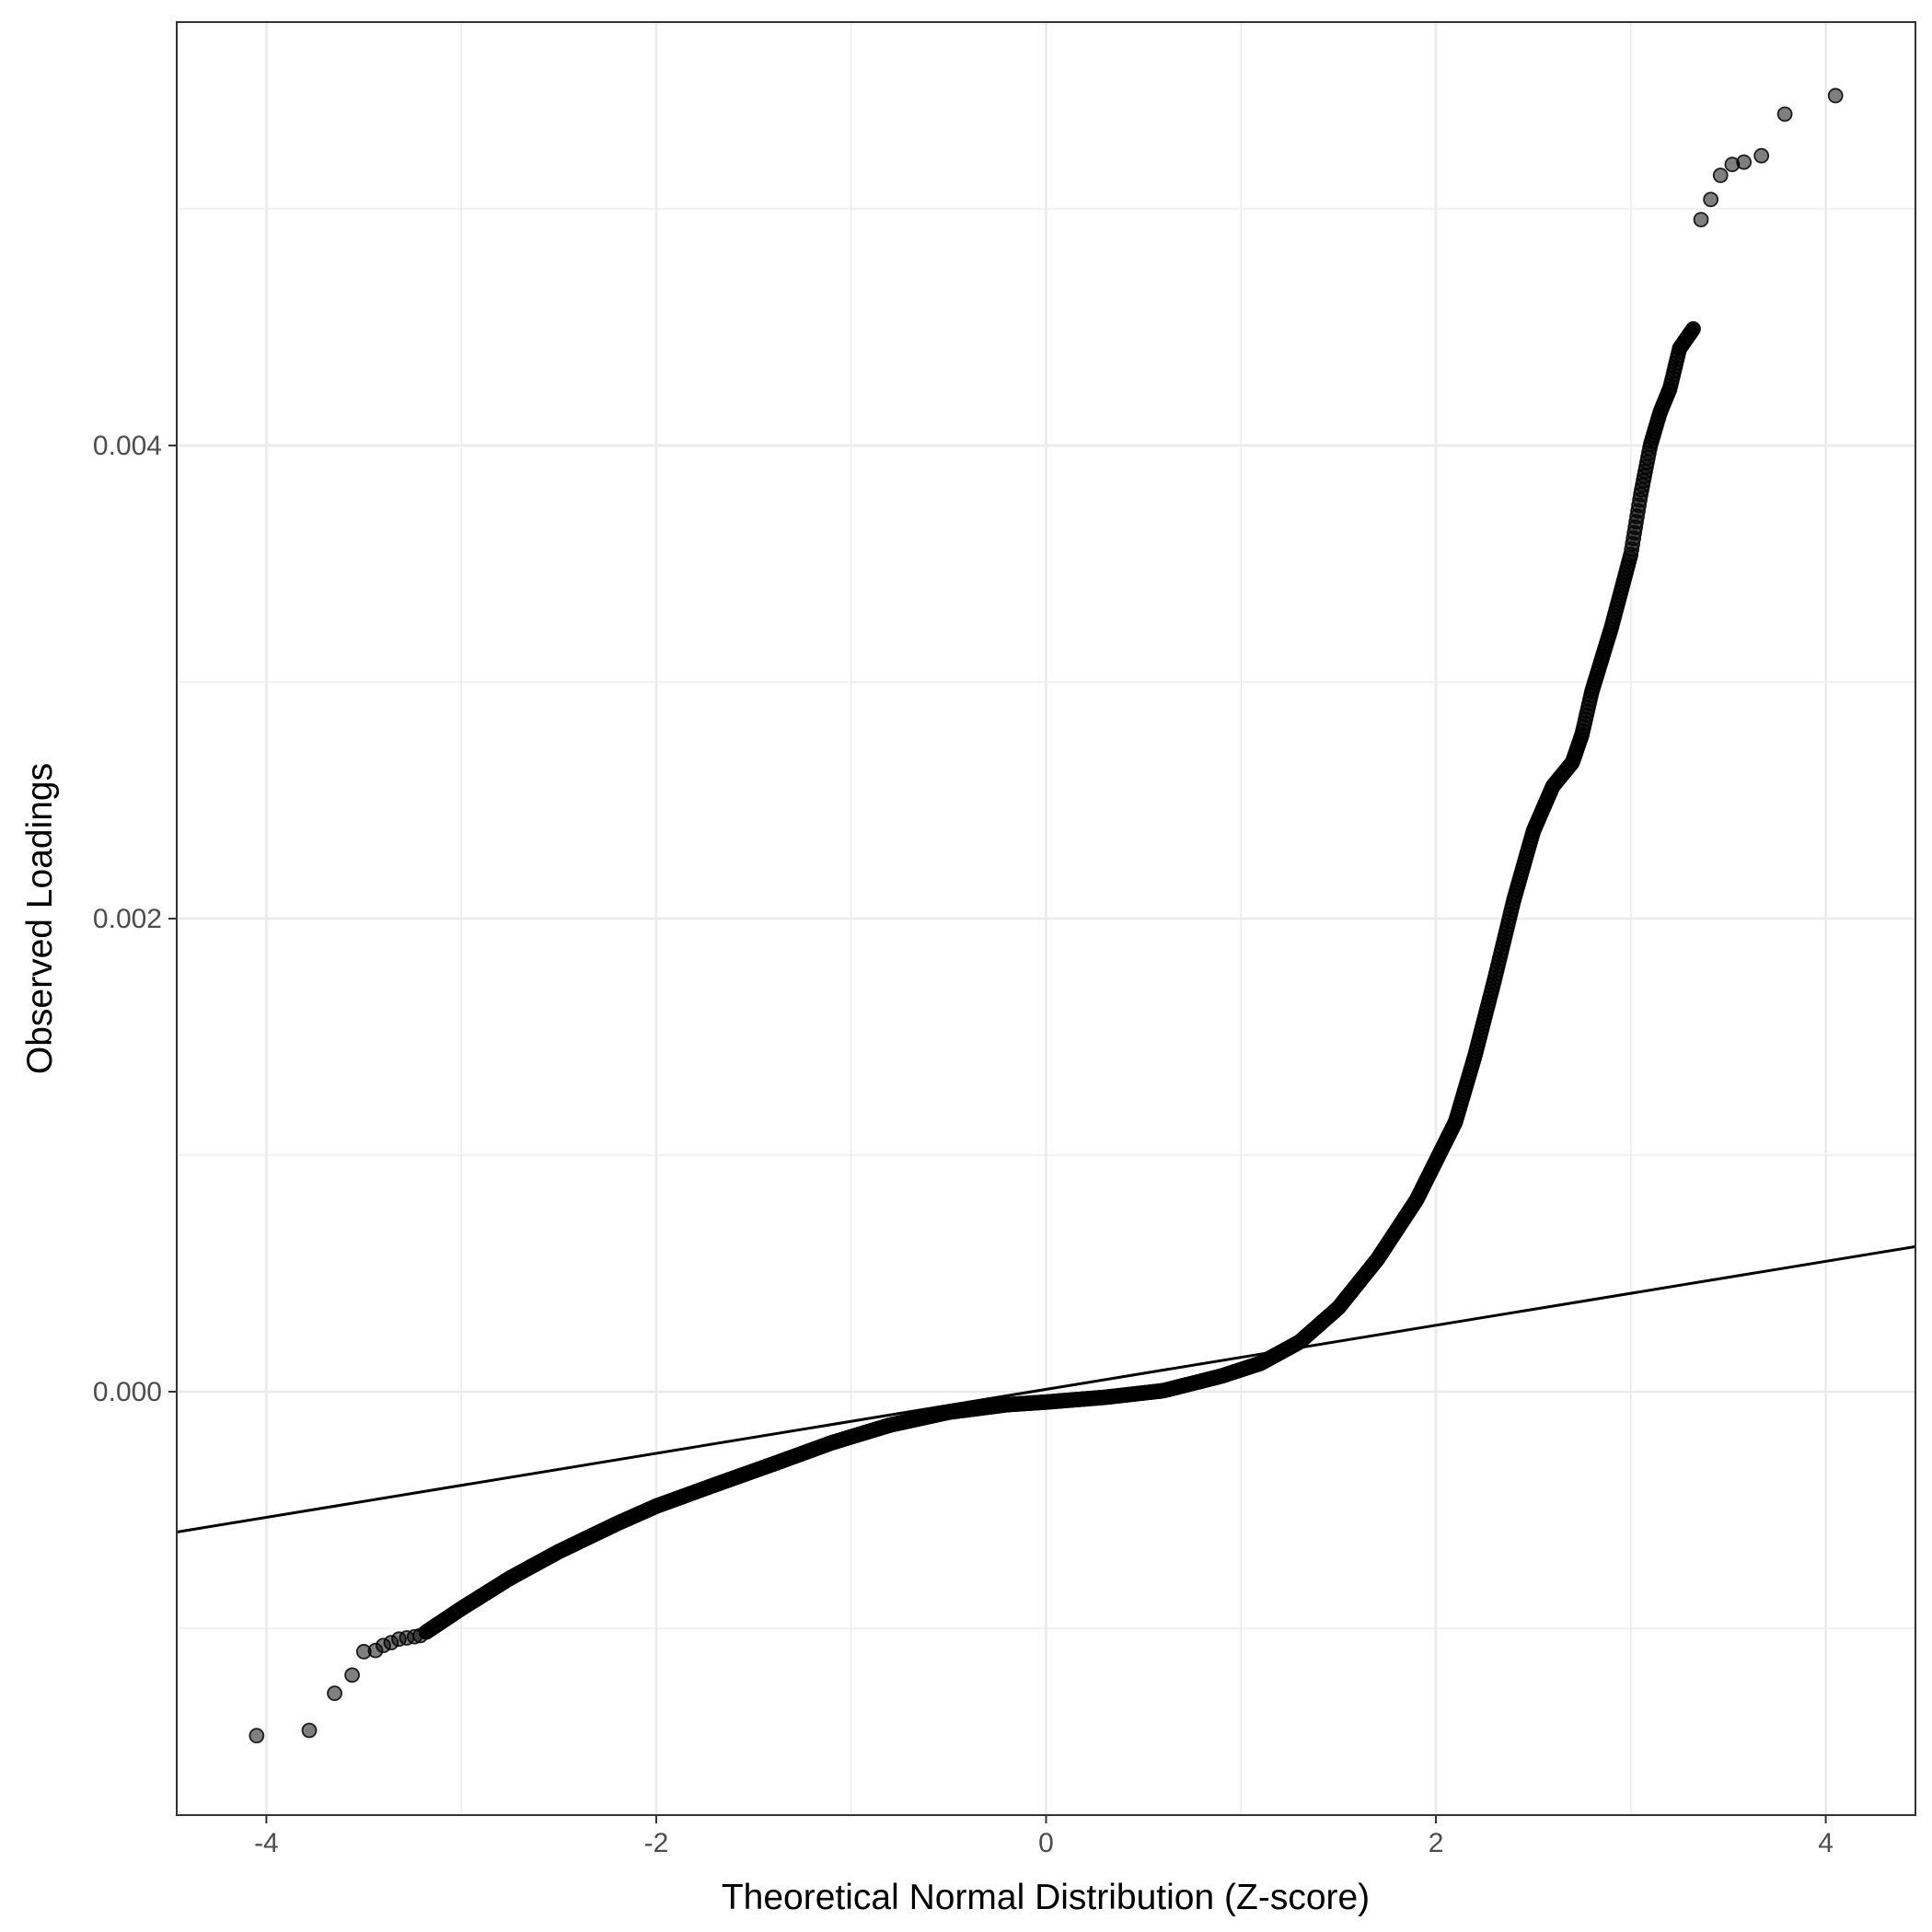  What do you see at coordinates (1826, 1843) in the screenshot?
I see `x-tick-label: 4` at bounding box center [1826, 1843].